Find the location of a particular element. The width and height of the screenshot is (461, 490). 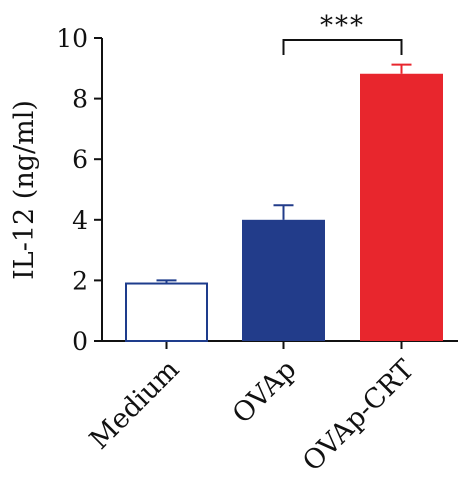

y-axis-label: IL-12 (ng/ml) is located at coordinates (24, 190).